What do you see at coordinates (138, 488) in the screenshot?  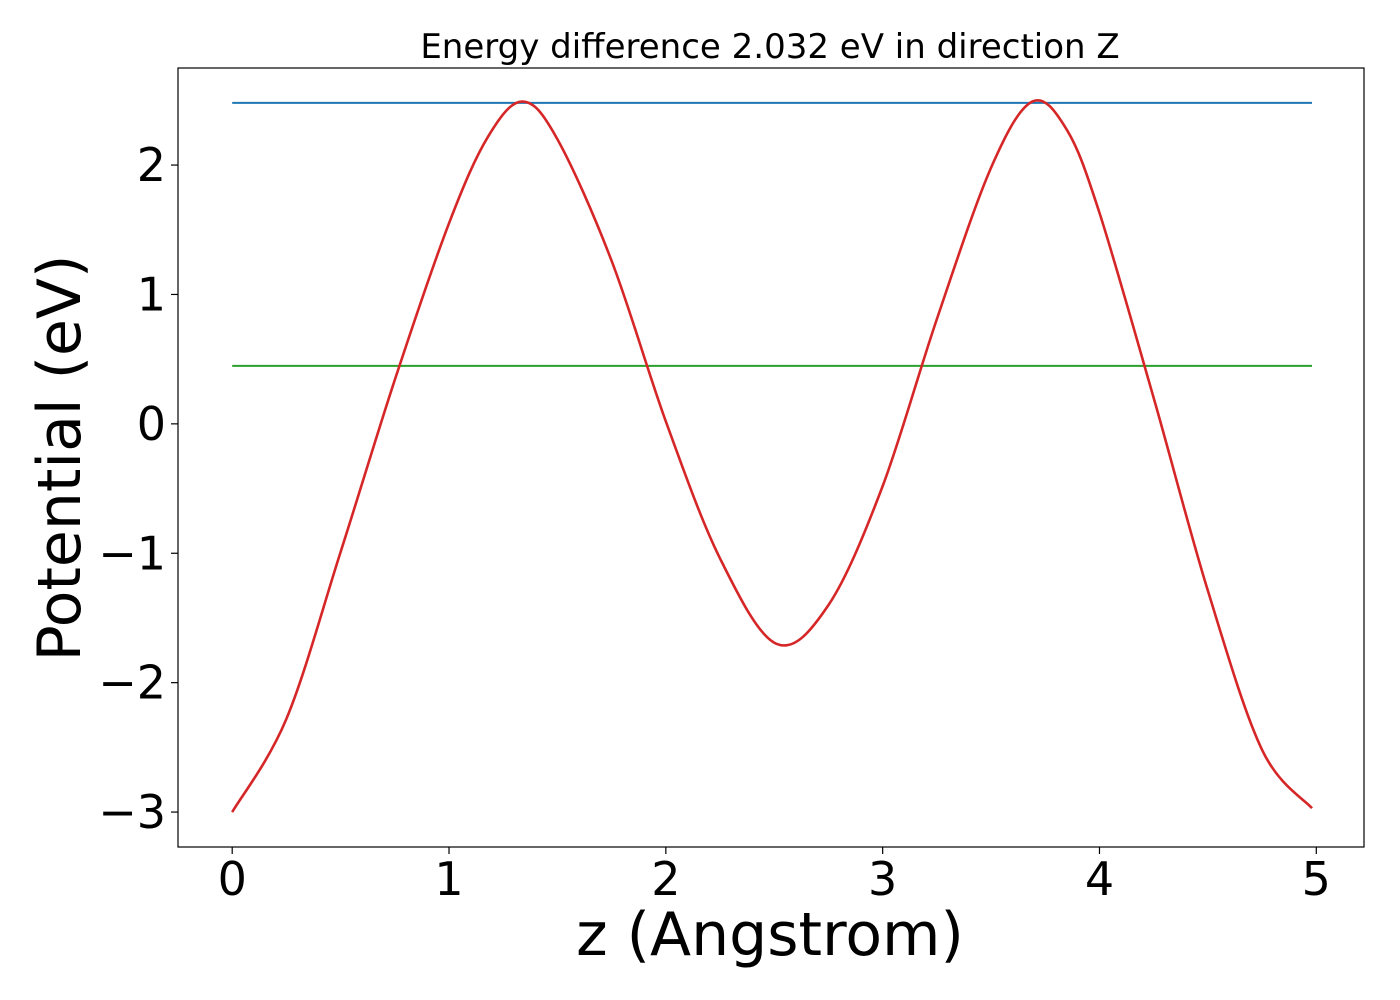 I see `y-axis-ticks: −3 −2 −1 0 1 2` at bounding box center [138, 488].